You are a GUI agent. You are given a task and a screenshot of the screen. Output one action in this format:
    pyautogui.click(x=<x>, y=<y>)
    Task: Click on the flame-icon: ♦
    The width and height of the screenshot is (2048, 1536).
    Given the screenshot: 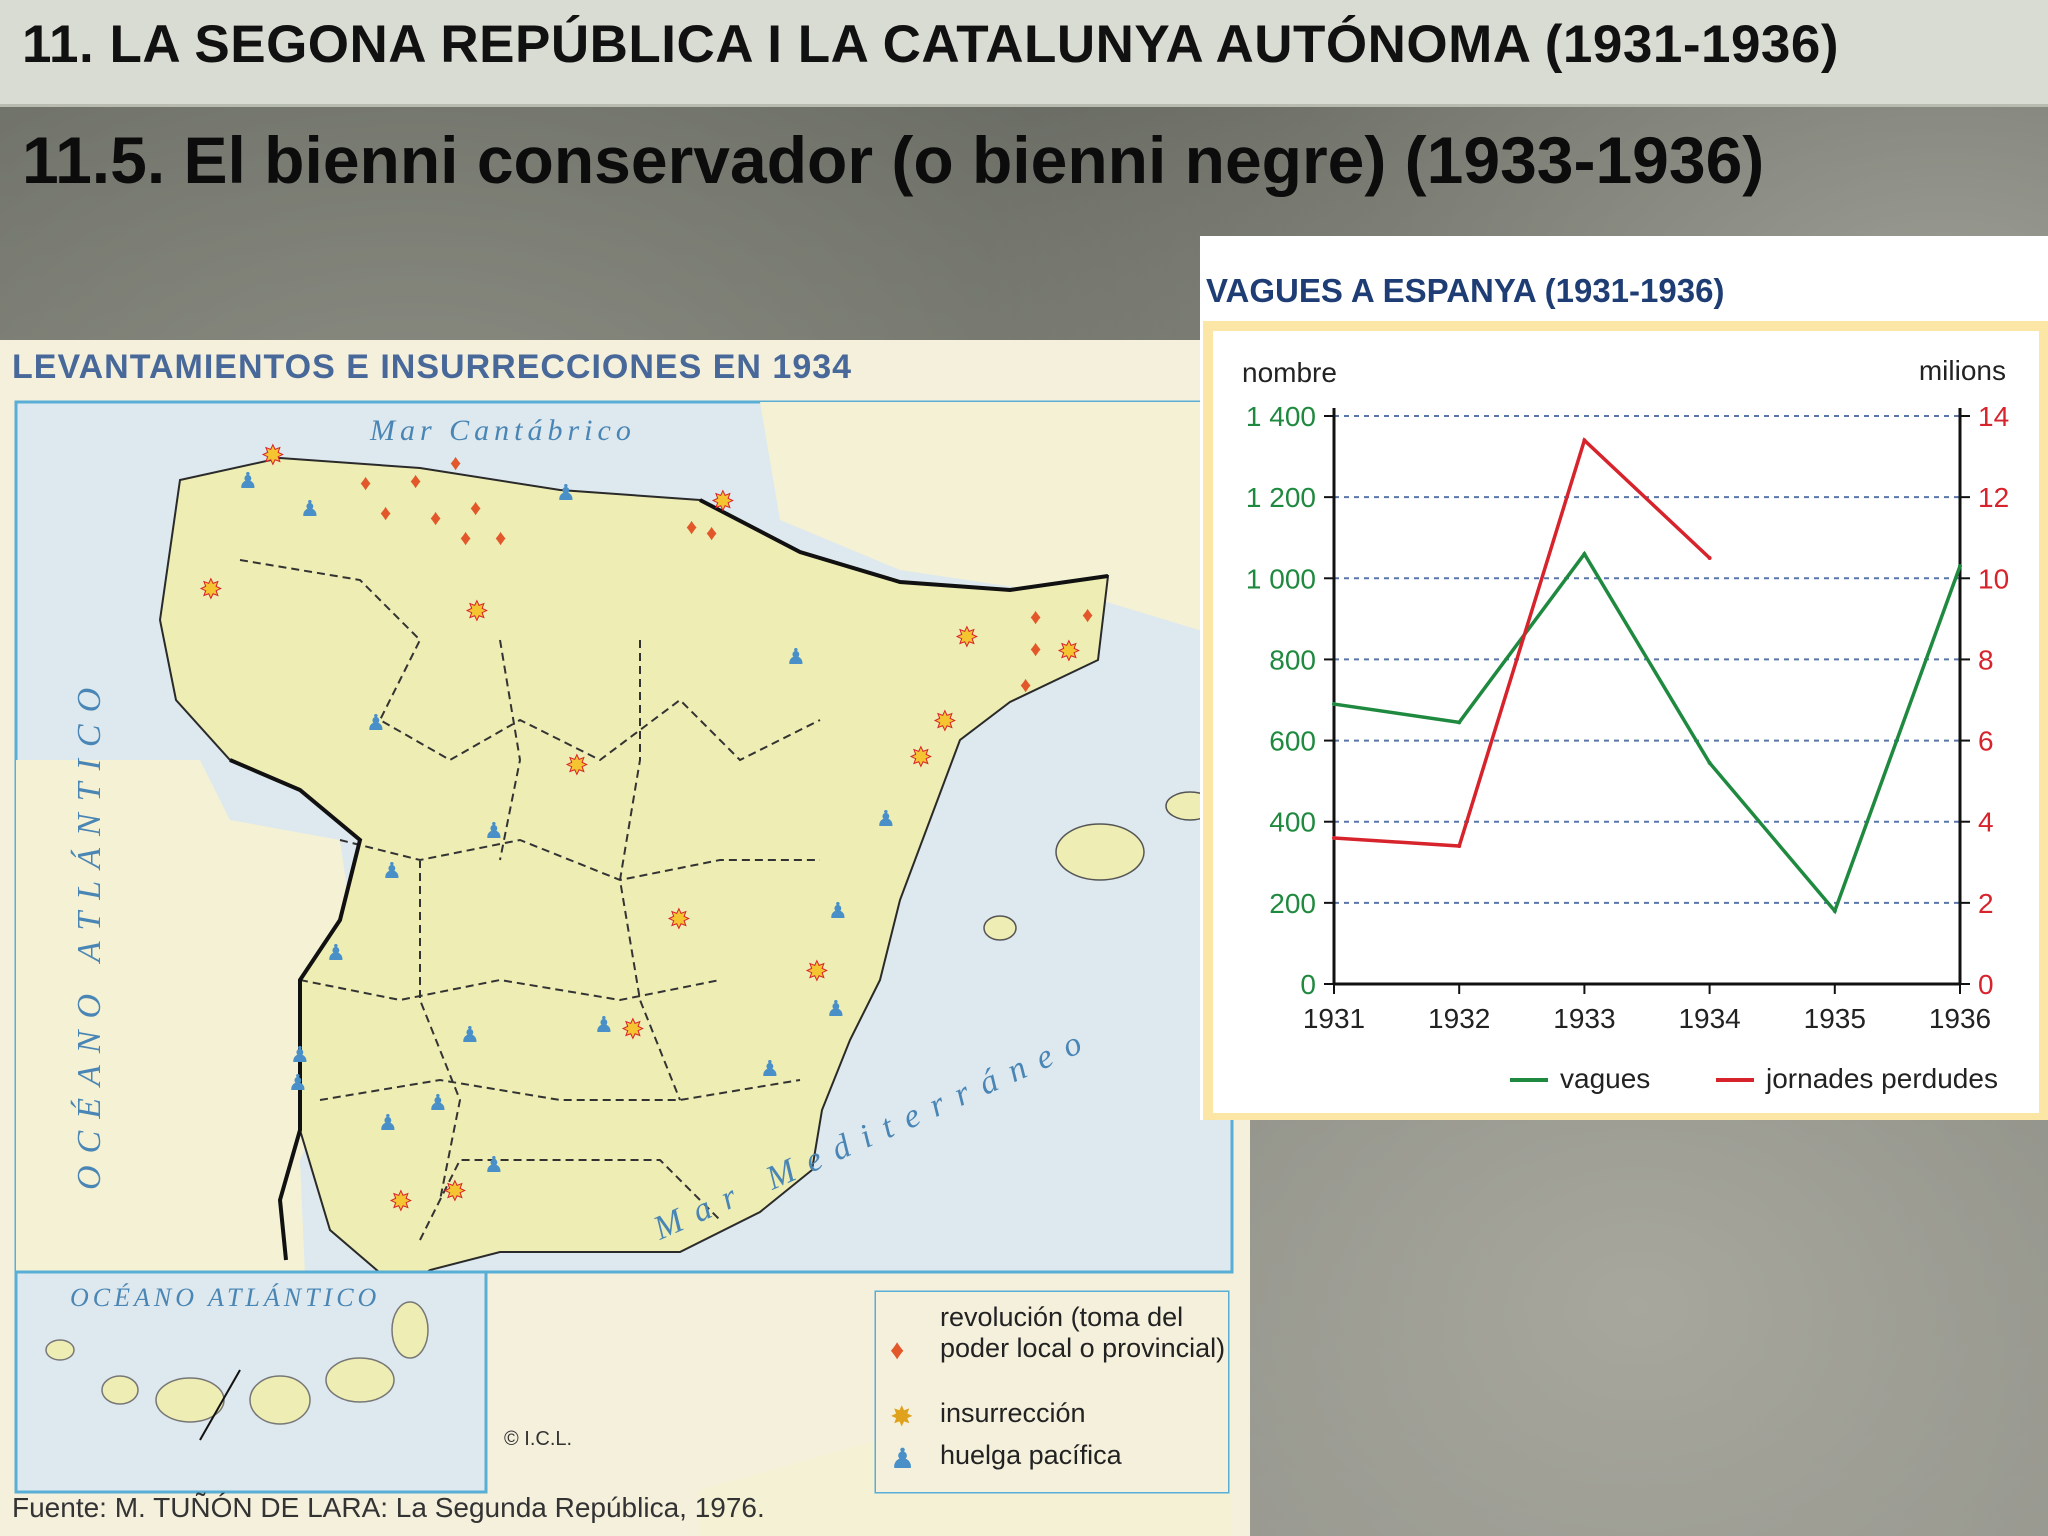 What is the action you would take?
    pyautogui.click(x=897, y=1349)
    